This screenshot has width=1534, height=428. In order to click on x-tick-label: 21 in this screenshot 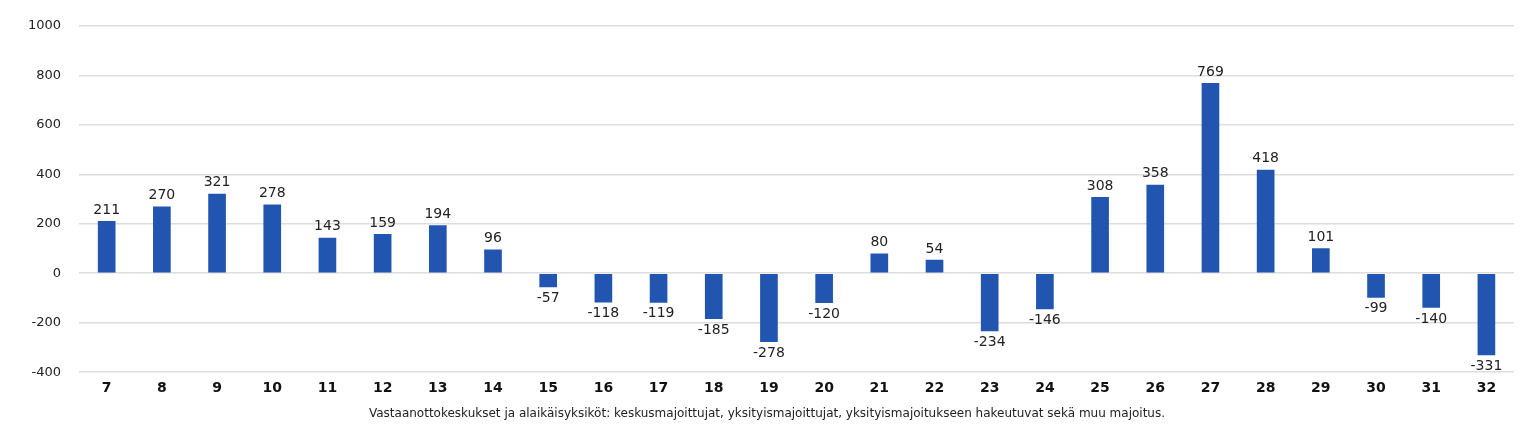, I will do `click(879, 387)`.